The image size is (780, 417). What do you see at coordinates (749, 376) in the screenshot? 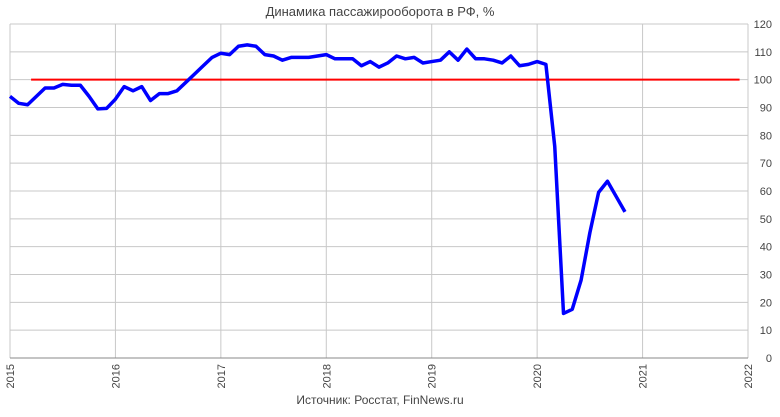
I see `x-tick-label: 2022` at bounding box center [749, 376].